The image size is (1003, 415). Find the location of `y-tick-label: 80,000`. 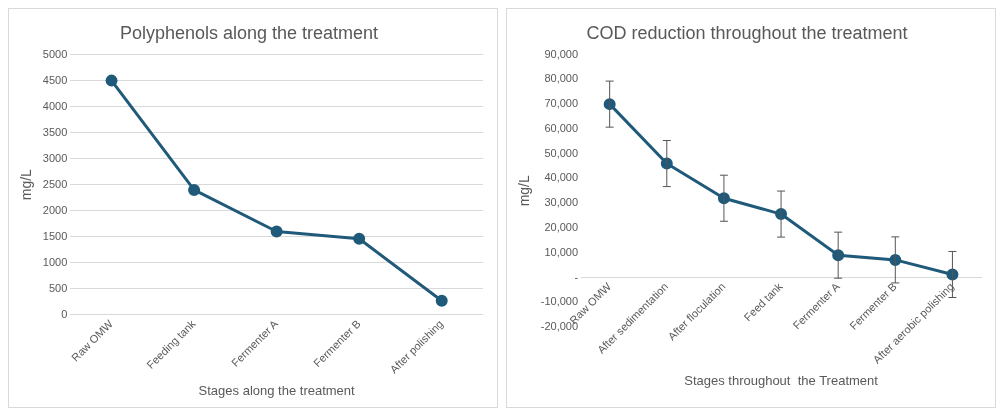

y-tick-label: 80,000 is located at coordinates (561, 78).